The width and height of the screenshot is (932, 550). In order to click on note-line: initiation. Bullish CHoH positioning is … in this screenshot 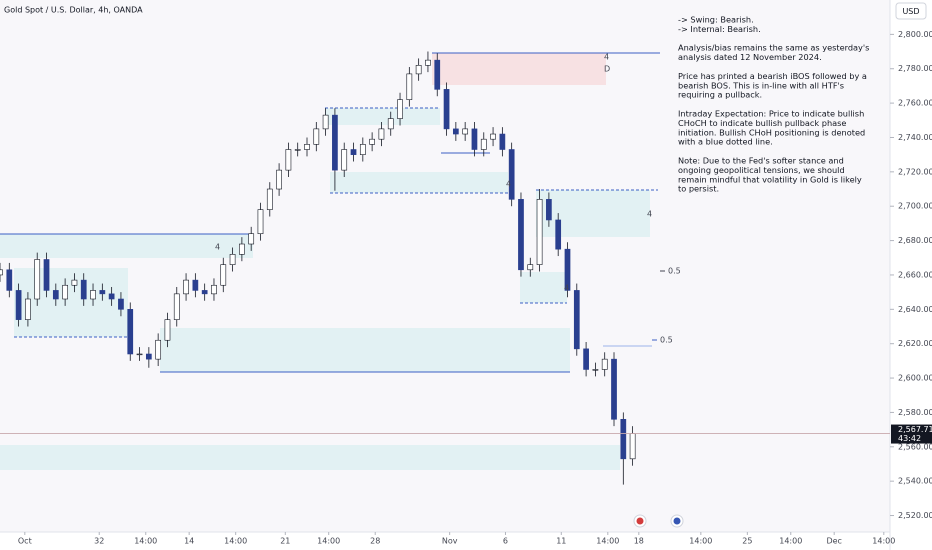, I will do `click(771, 132)`.